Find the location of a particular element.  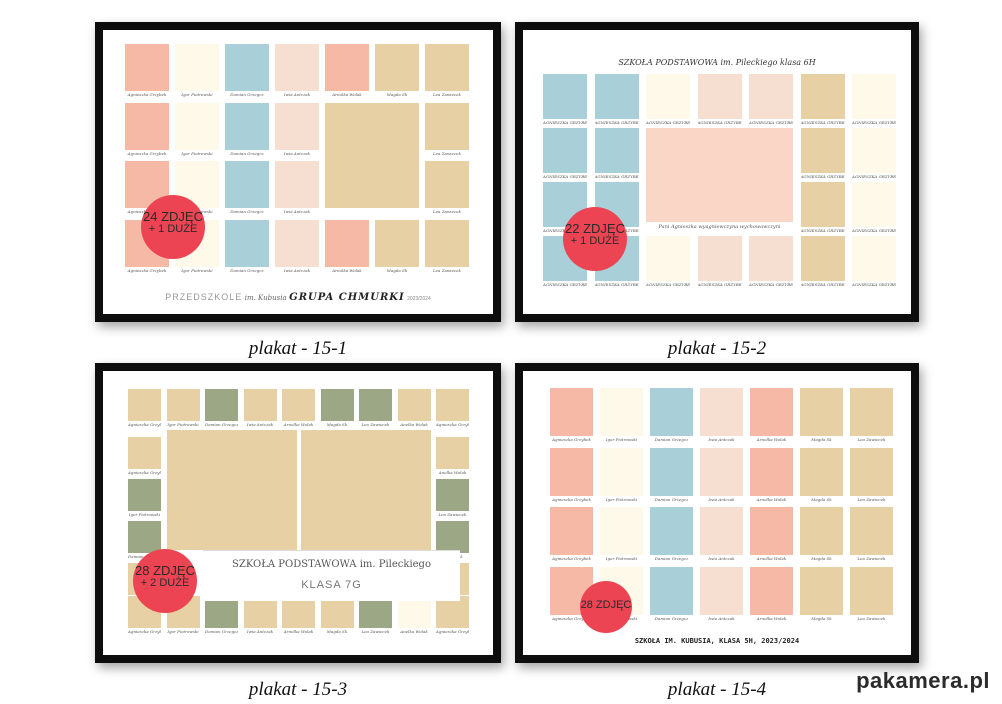

title-script: im. Kubusia is located at coordinates (265, 298).